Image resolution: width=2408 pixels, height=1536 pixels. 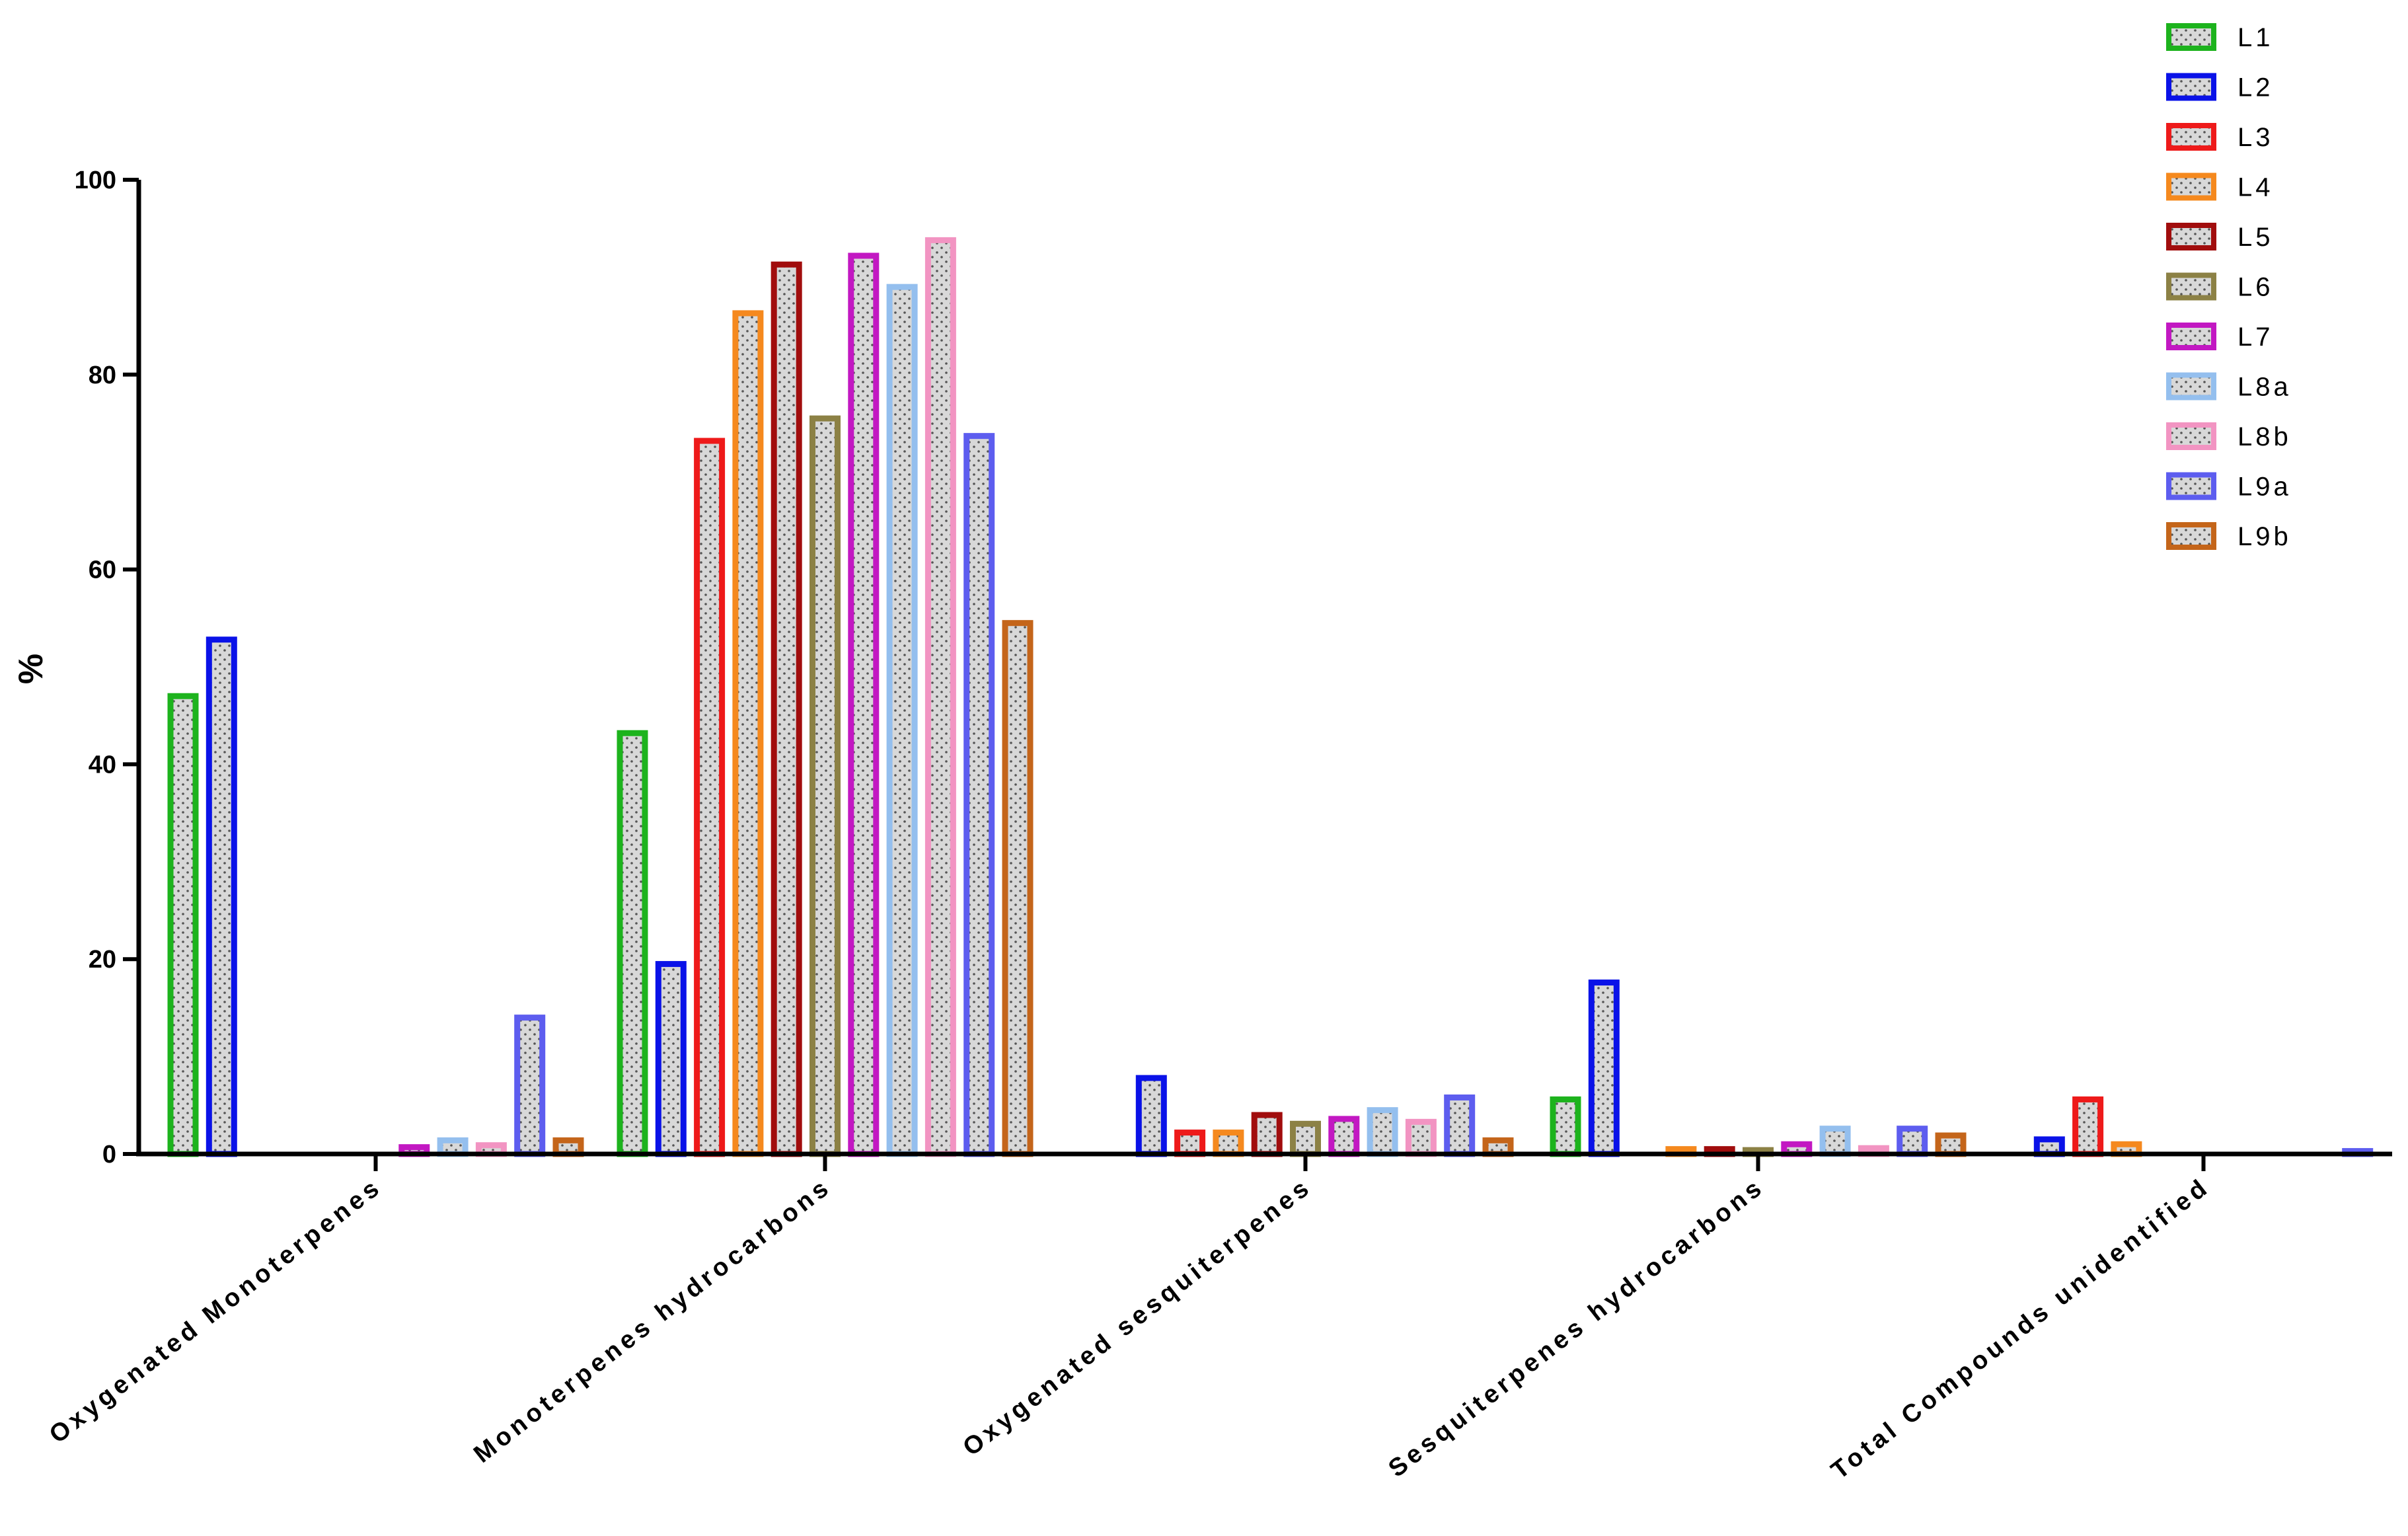 I want to click on legend-label-l8b: L8b, so click(x=2265, y=437).